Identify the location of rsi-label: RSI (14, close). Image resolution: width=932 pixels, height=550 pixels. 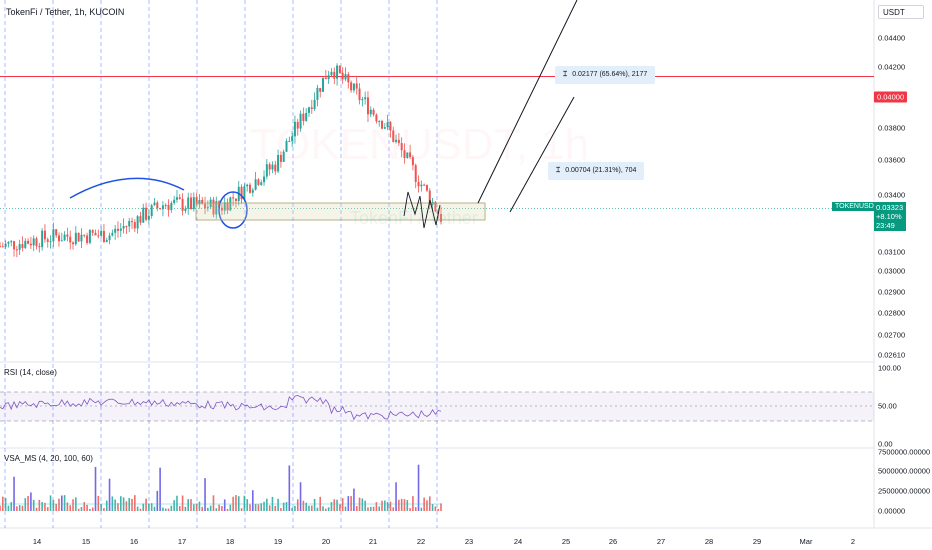
(30, 372).